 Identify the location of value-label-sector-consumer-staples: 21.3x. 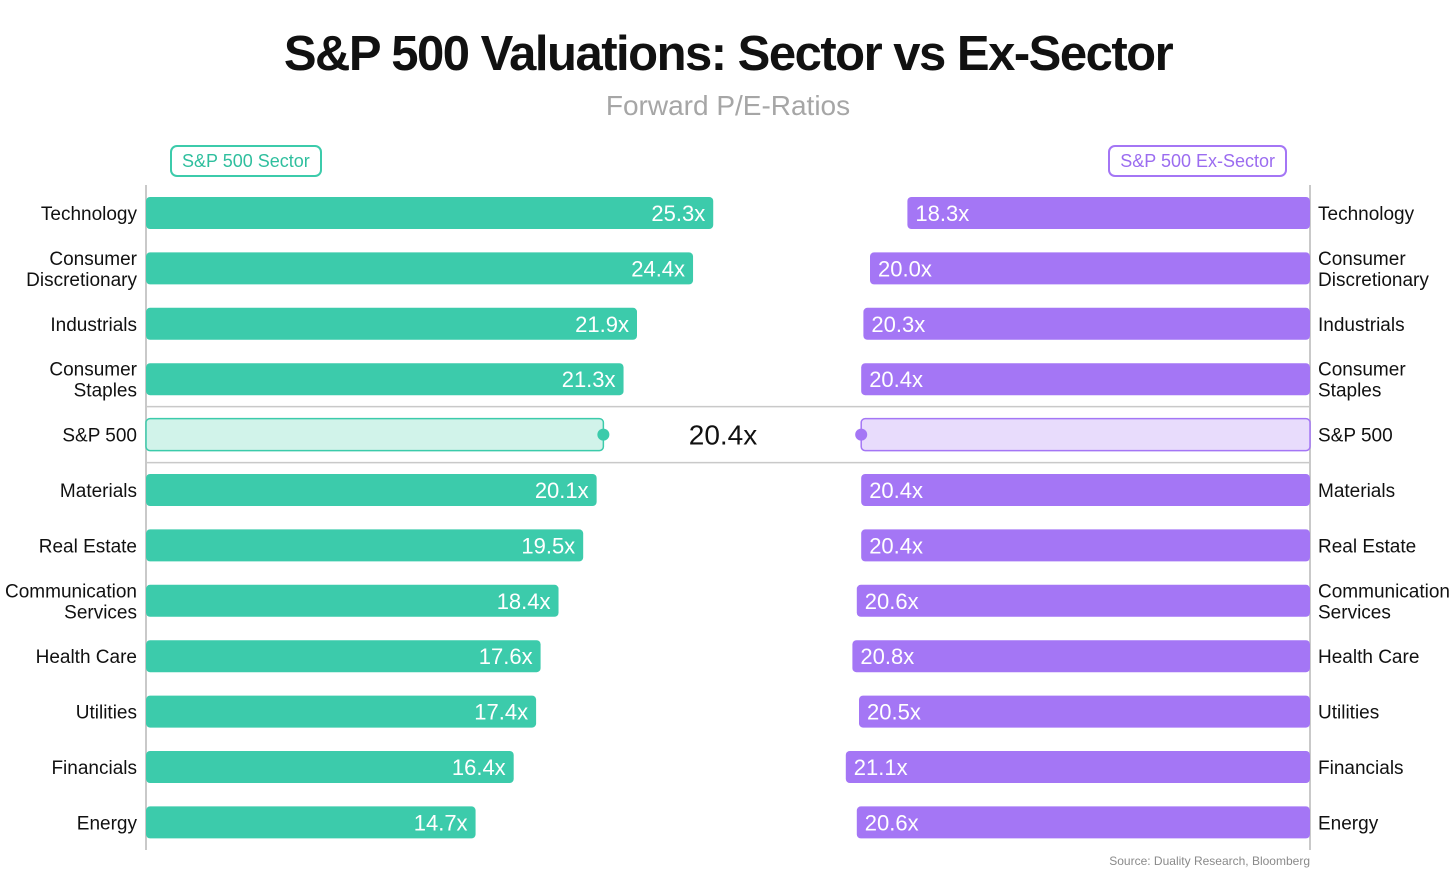
(589, 379).